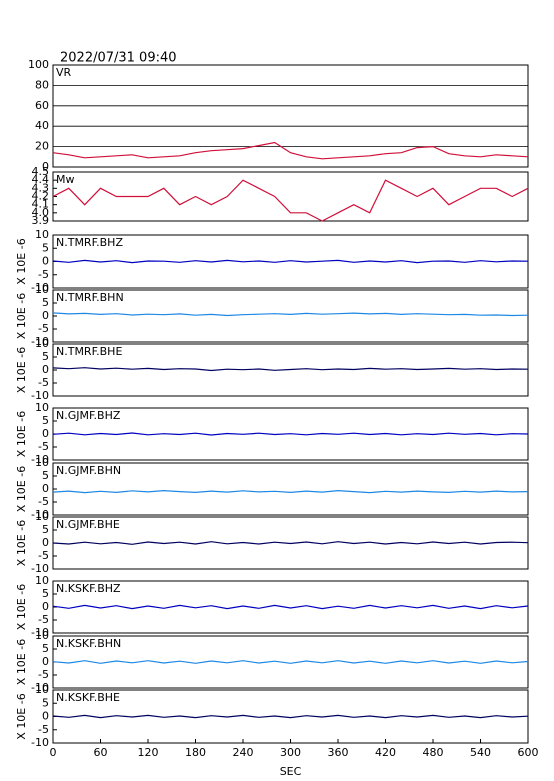  What do you see at coordinates (89, 242) in the screenshot?
I see `panel-label: N.TMRF.BHZ` at bounding box center [89, 242].